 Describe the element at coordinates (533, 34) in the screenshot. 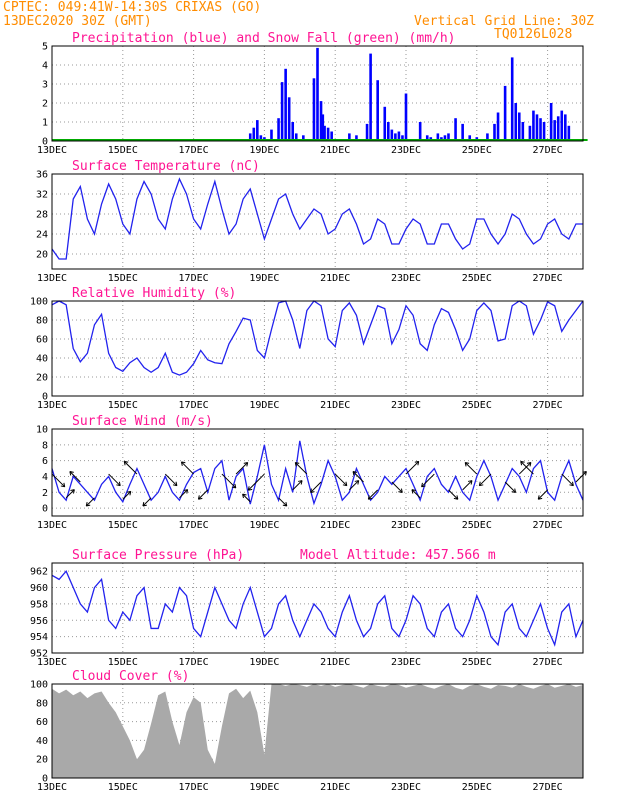

I see `header-run-code: TQ0126L028` at that location.